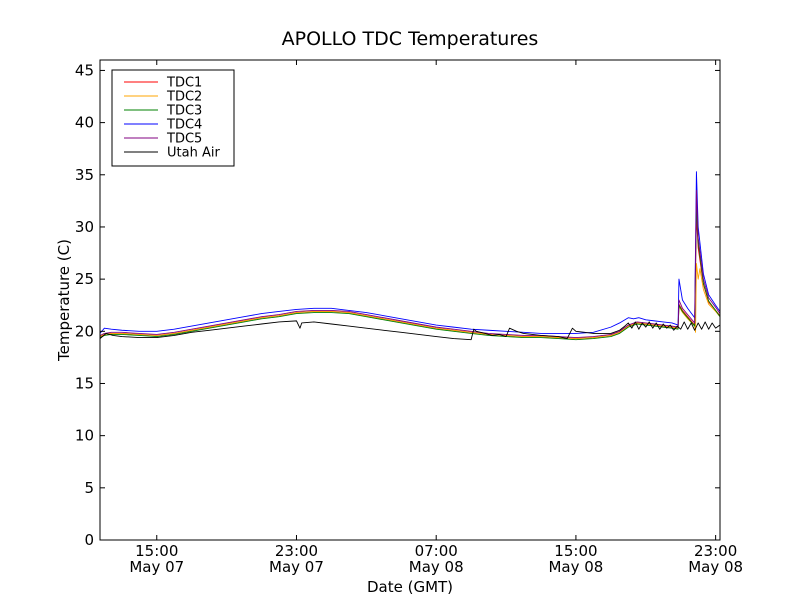  I want to click on legend-label: Utah Air, so click(193, 153).